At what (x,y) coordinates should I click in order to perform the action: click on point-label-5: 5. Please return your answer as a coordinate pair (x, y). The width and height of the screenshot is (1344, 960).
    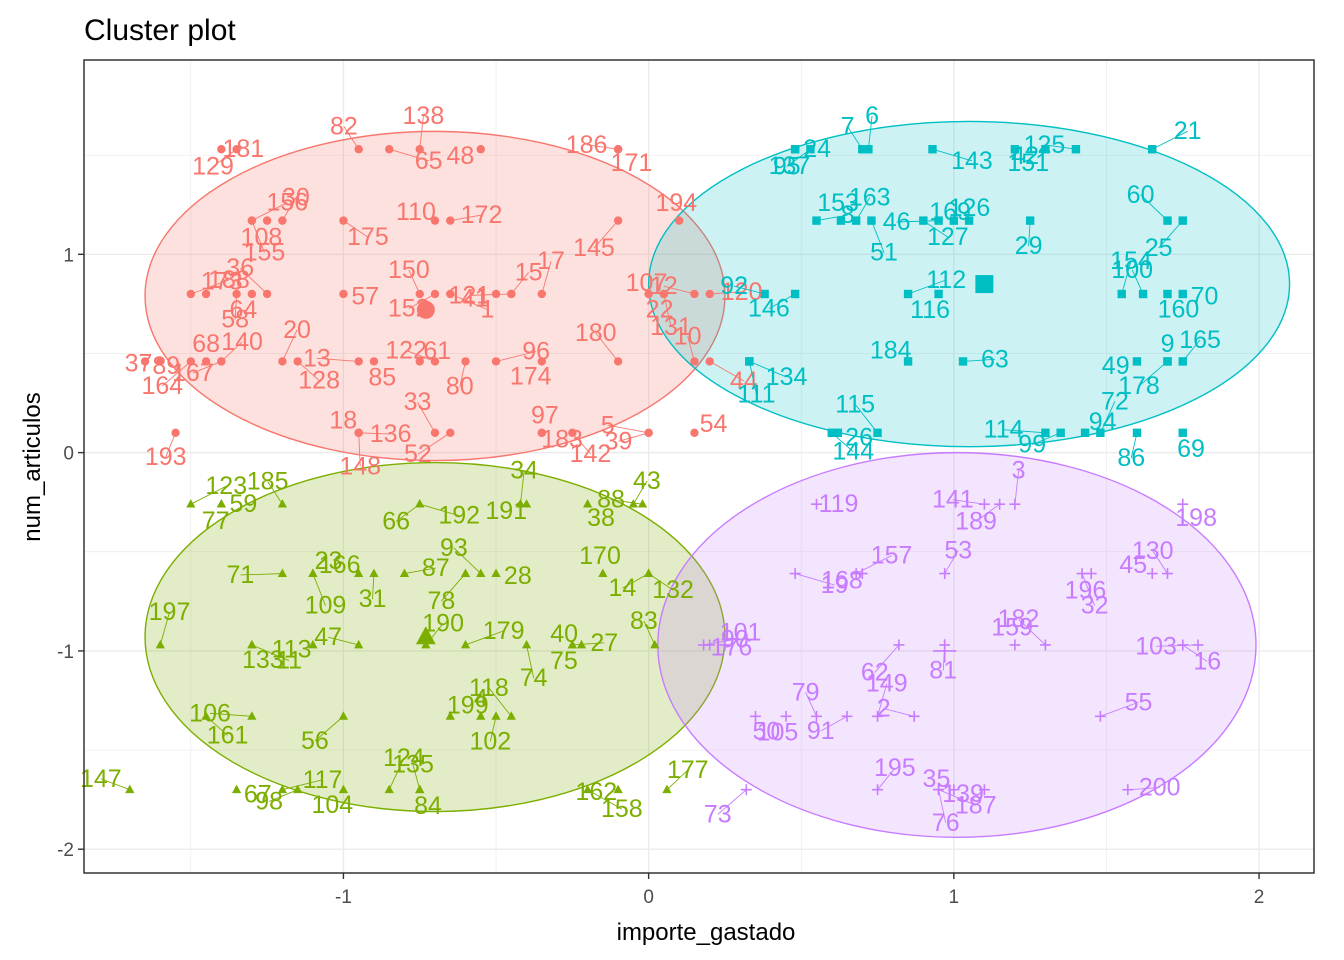
    Looking at the image, I should click on (608, 425).